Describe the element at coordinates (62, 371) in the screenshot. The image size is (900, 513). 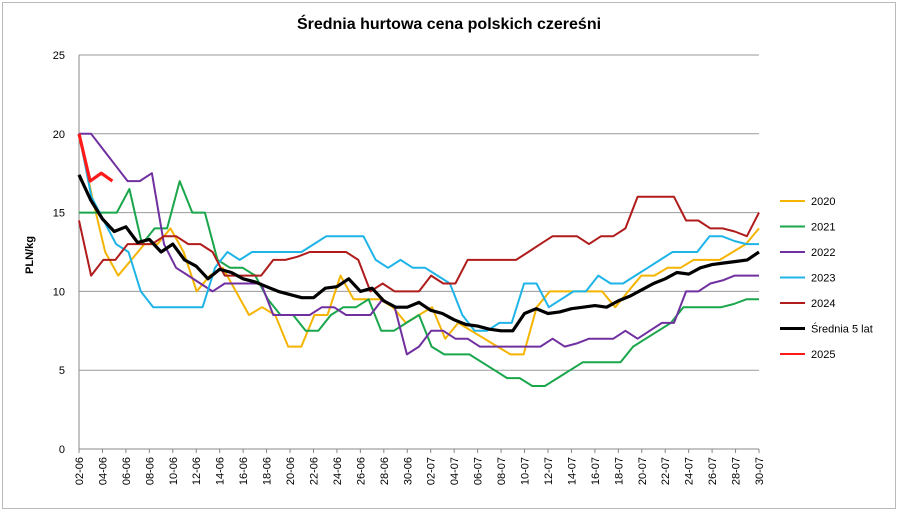
I see `y-tick-label: 5` at that location.